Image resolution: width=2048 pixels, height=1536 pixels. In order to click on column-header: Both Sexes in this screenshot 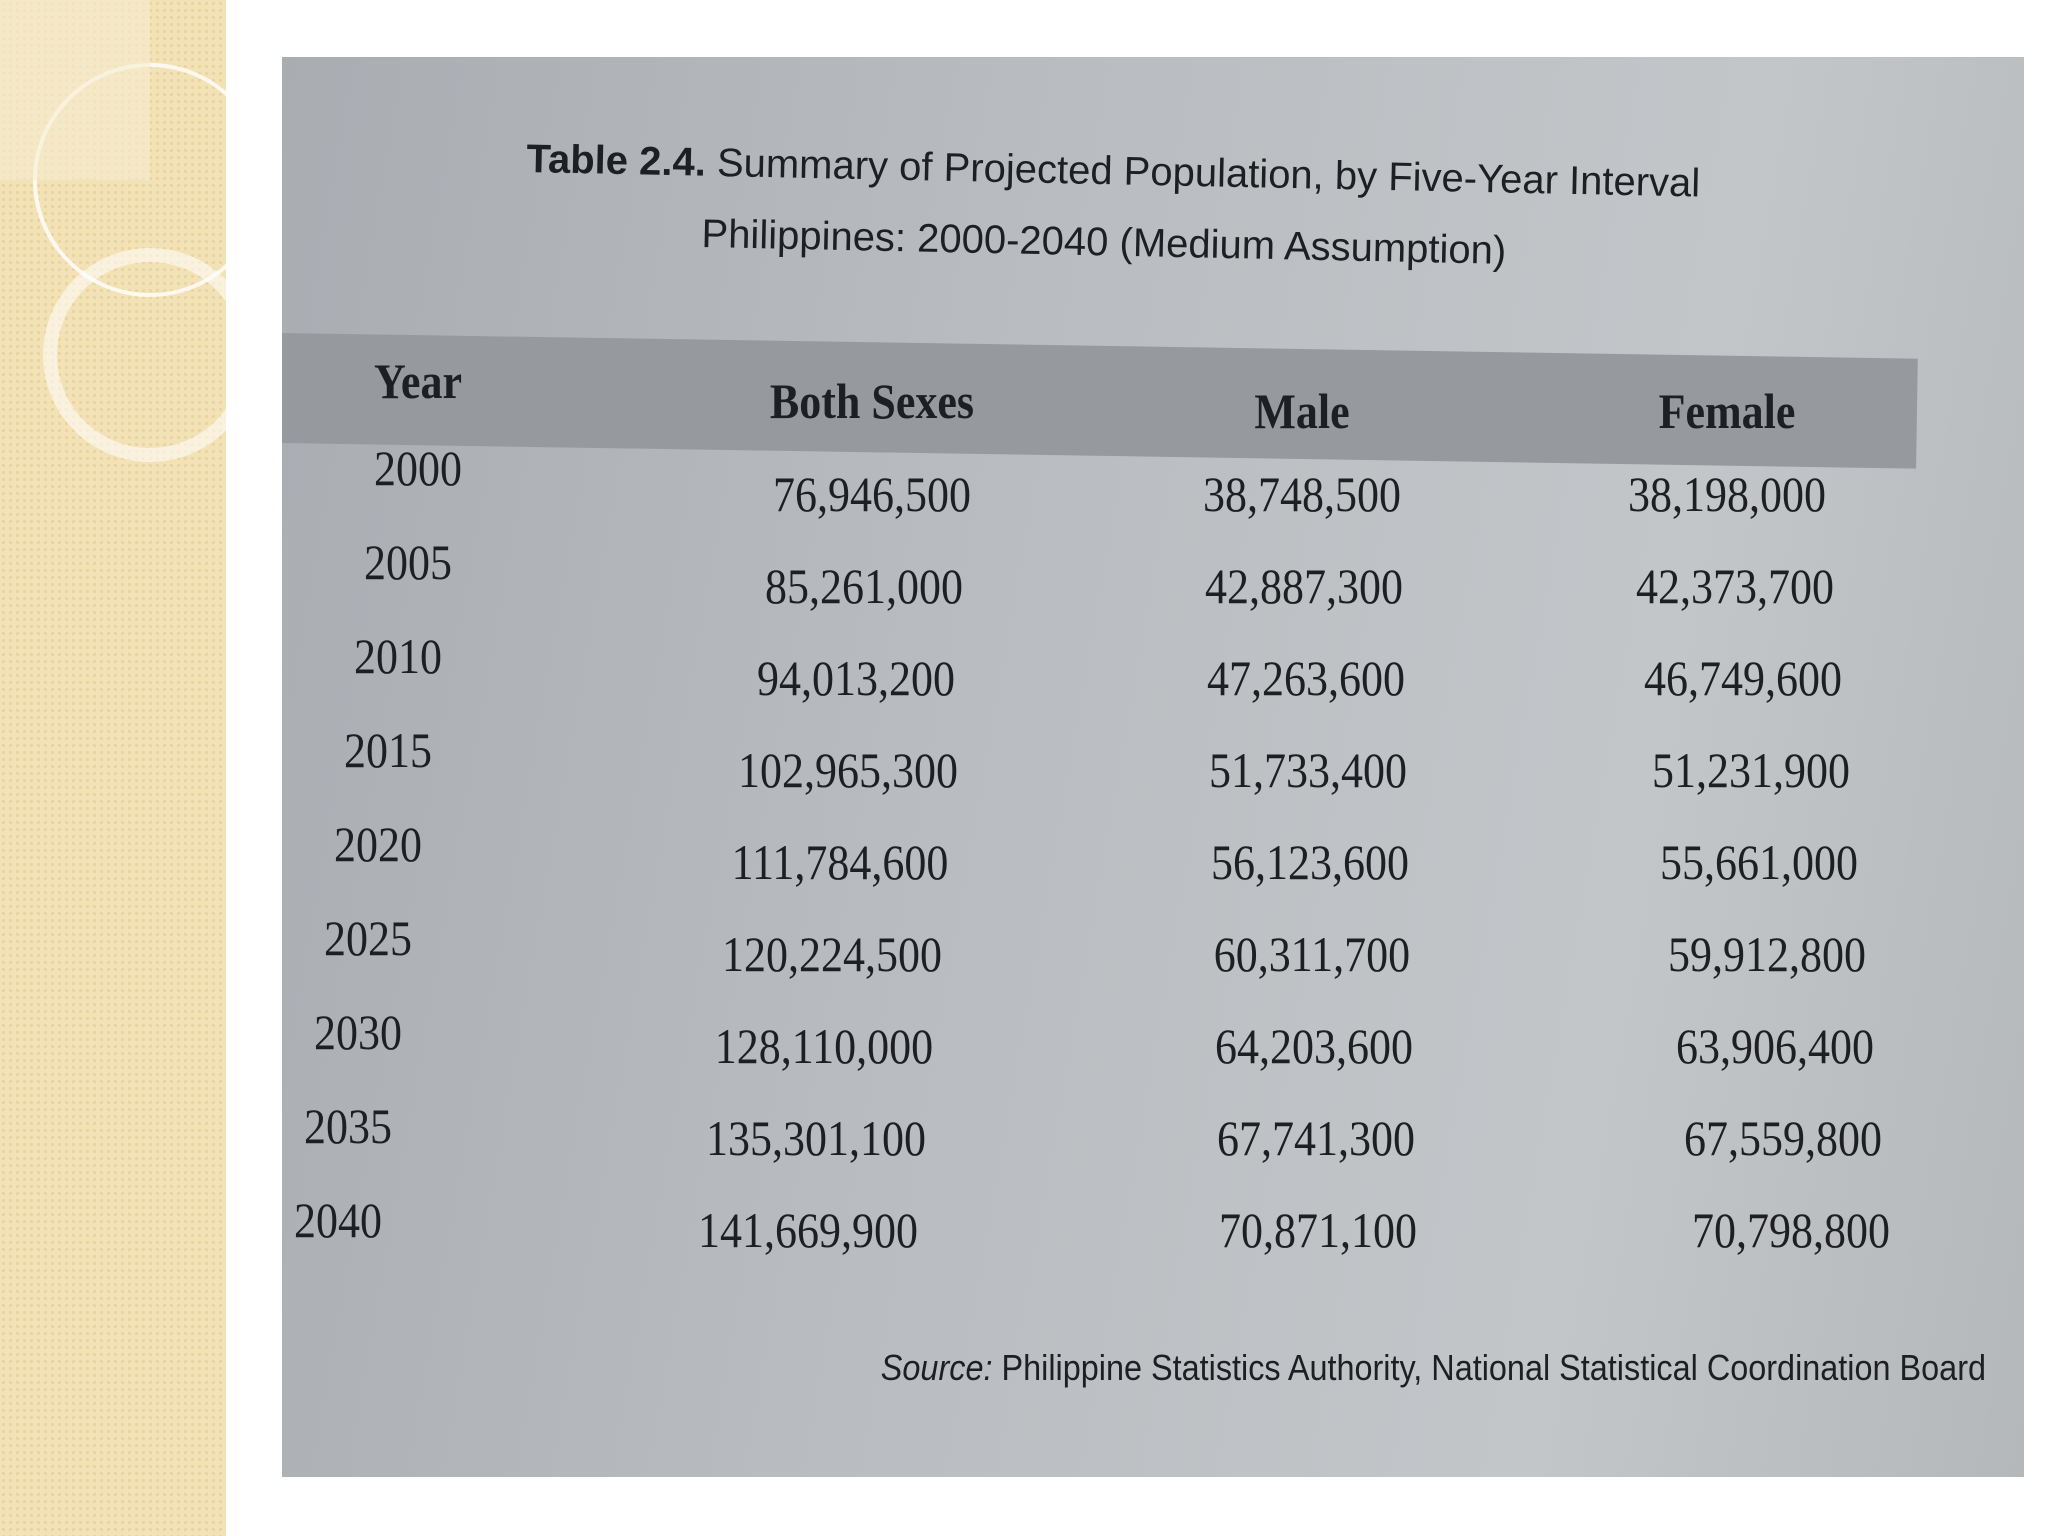, I will do `click(872, 401)`.